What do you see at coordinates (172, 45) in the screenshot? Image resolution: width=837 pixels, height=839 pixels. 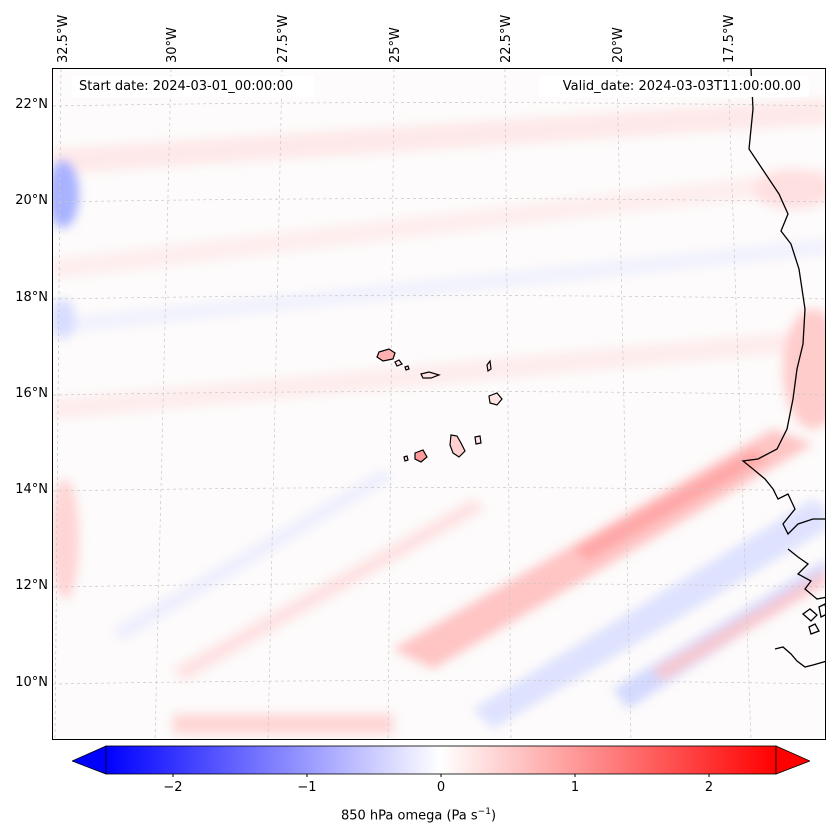 I see `lon-label-30w: 30°W` at bounding box center [172, 45].